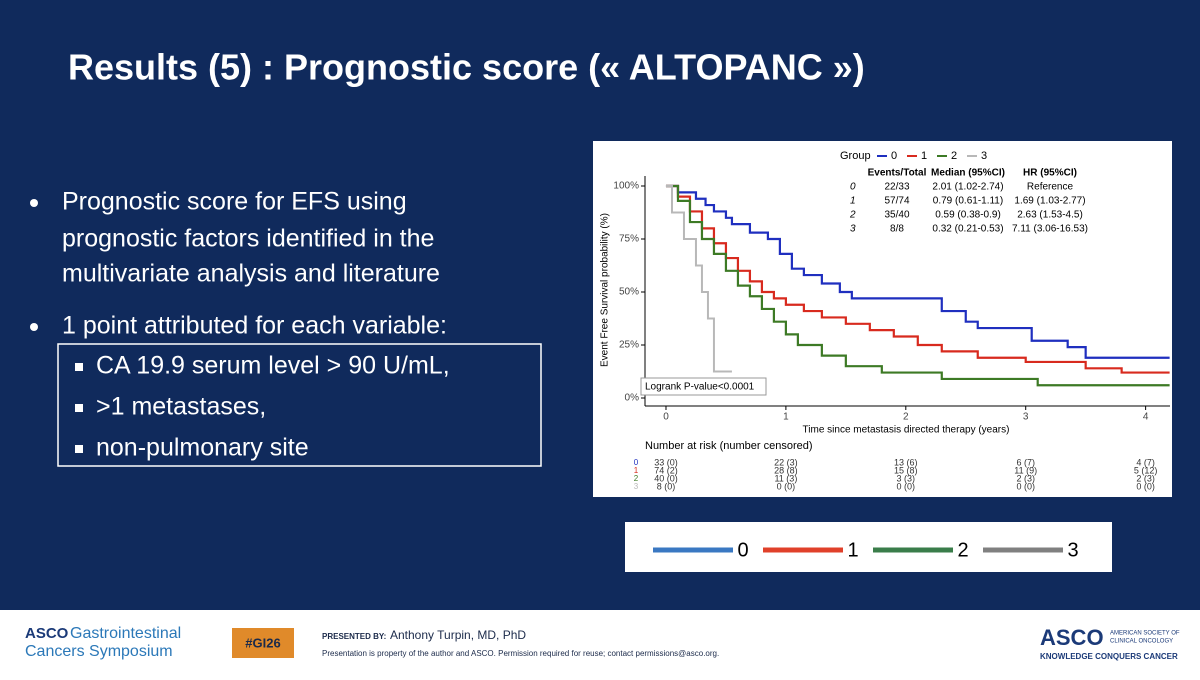  What do you see at coordinates (852, 215) in the screenshot?
I see `table-cell: 2` at bounding box center [852, 215].